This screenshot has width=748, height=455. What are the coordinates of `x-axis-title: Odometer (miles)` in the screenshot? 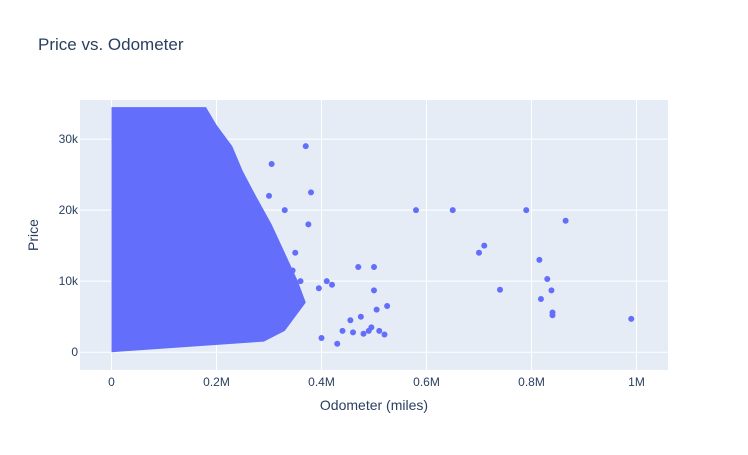 It's located at (374, 405).